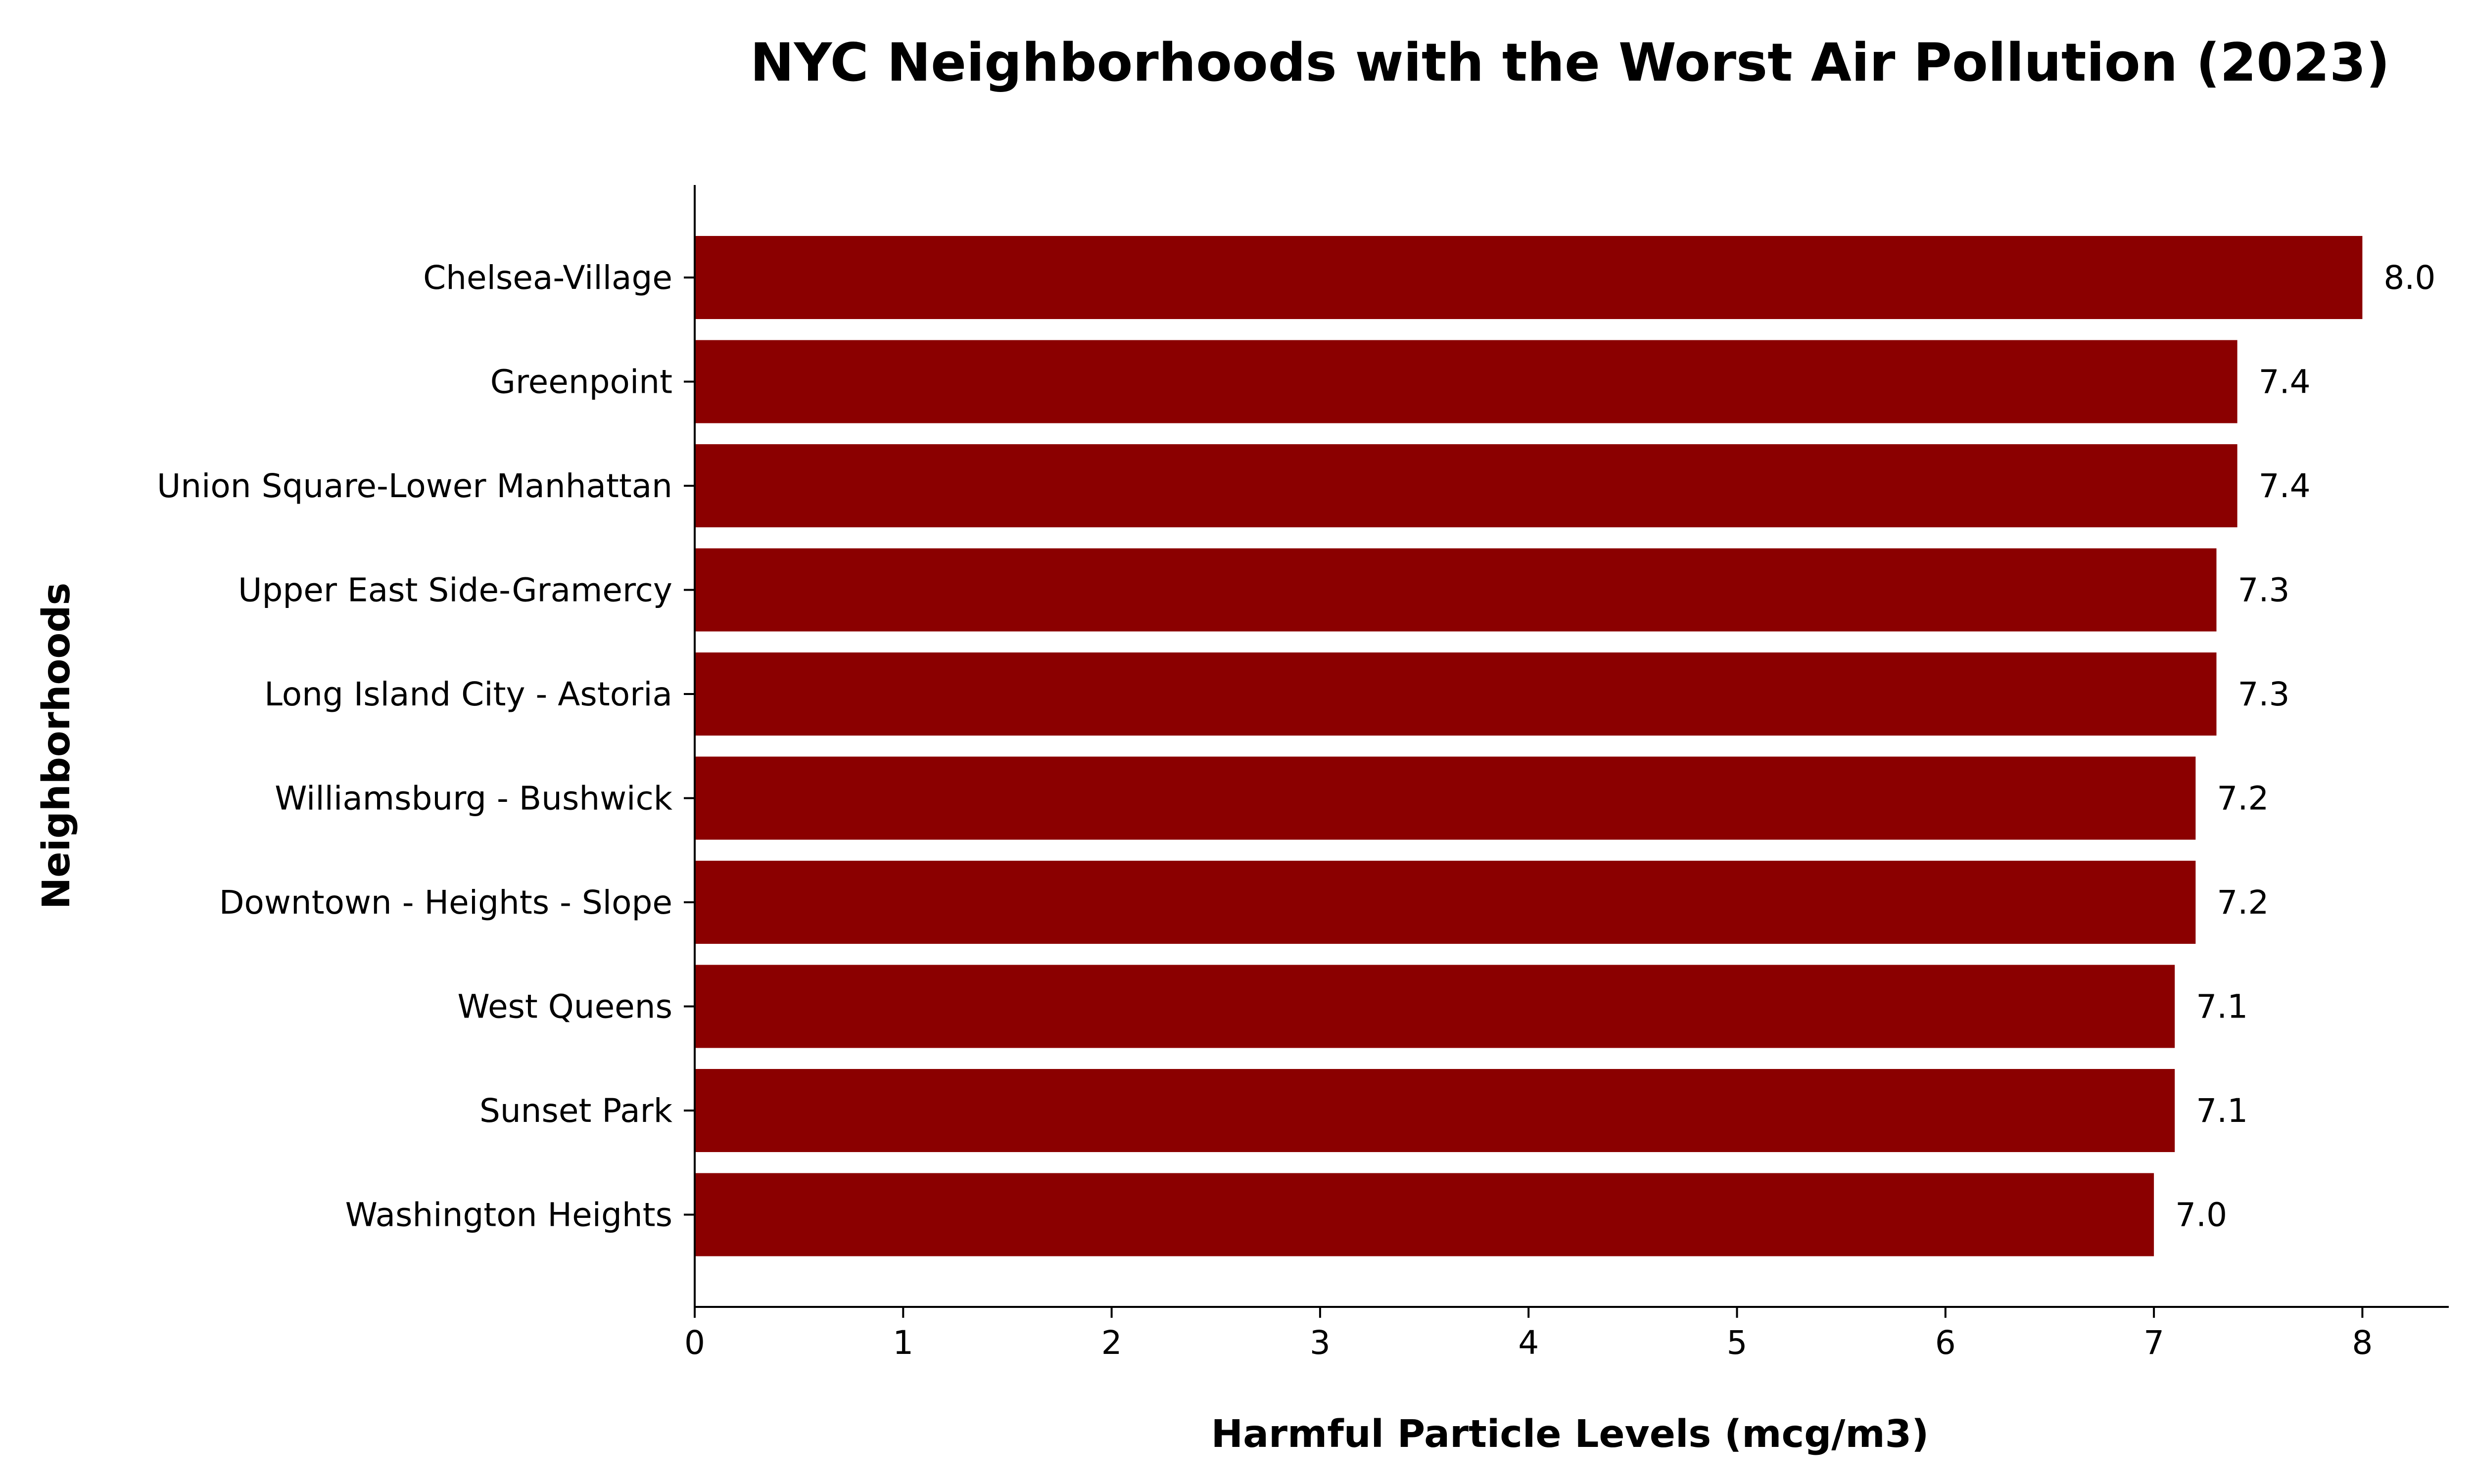 Image resolution: width=2474 pixels, height=1484 pixels. I want to click on x-tick-label-1: 1, so click(903, 1343).